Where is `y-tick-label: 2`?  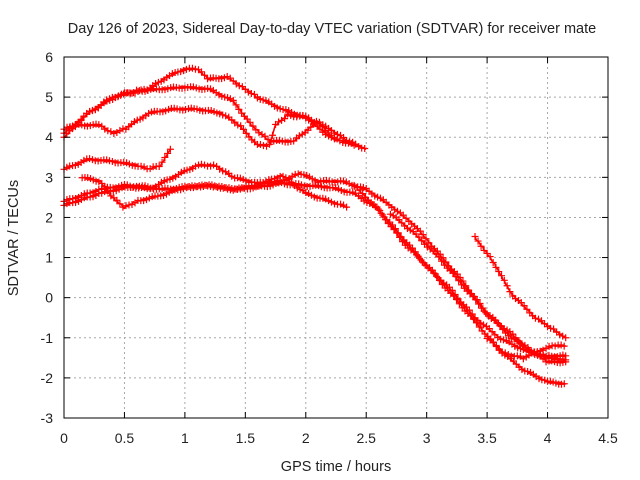 y-tick-label: 2 is located at coordinates (49, 217).